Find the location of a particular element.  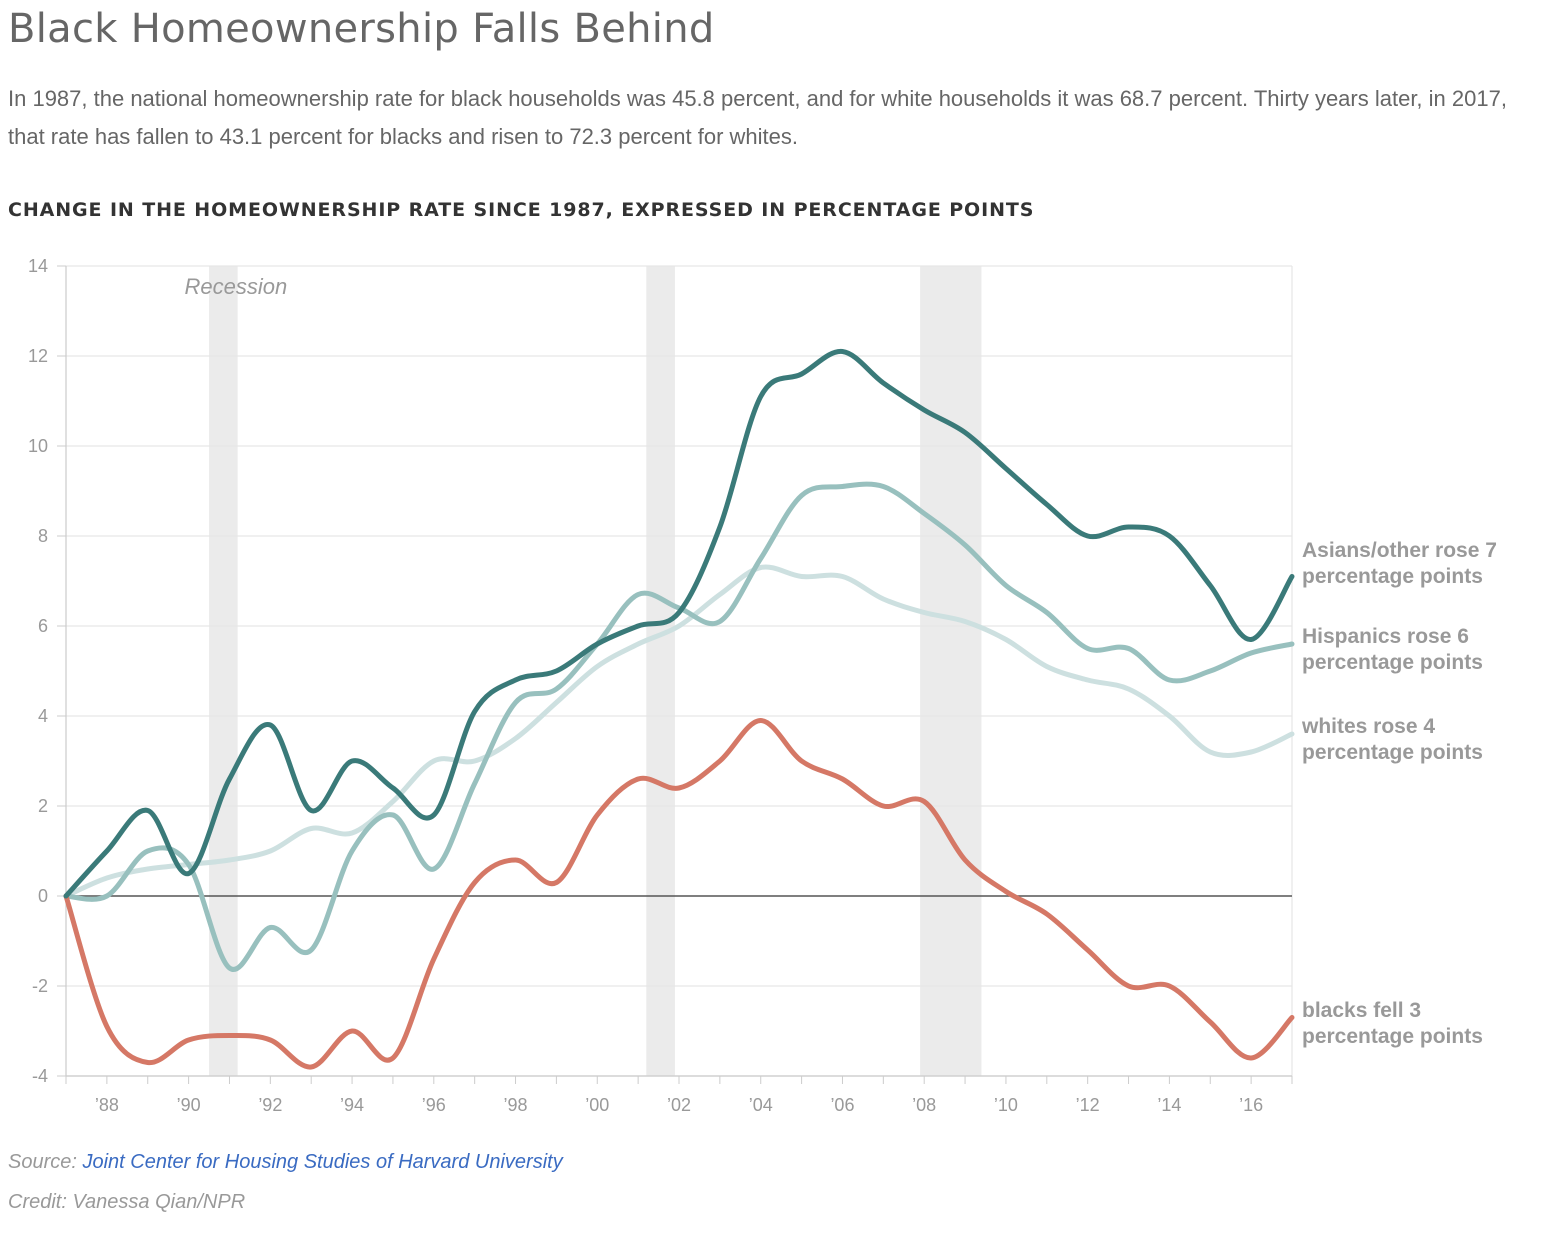

series-end-label: whites rose 4 is located at coordinates (1368, 726).